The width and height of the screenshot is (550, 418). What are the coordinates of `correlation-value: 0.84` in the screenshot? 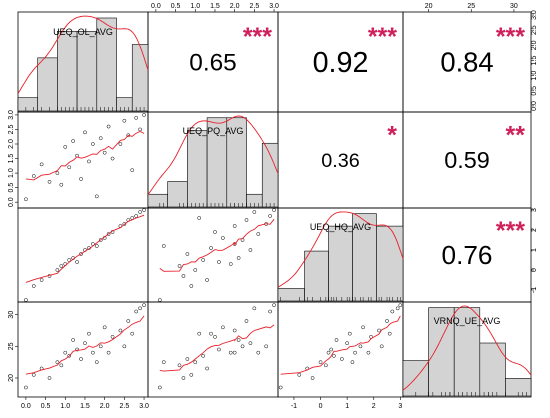 It's located at (466, 62).